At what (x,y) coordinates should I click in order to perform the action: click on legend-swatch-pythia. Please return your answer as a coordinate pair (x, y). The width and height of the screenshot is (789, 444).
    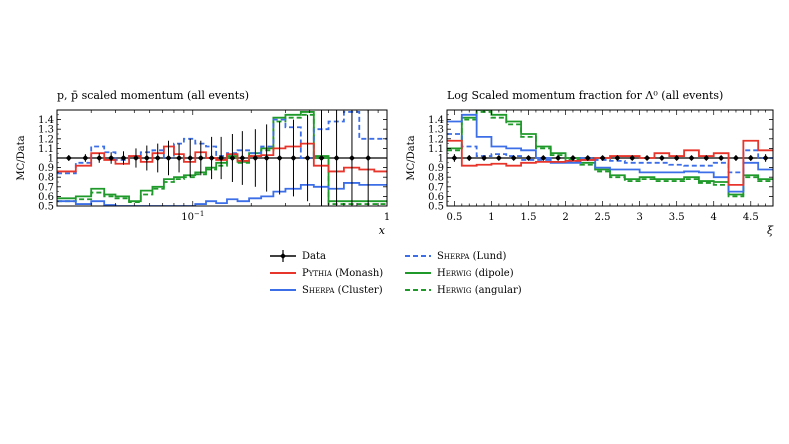
    Looking at the image, I should click on (283, 273).